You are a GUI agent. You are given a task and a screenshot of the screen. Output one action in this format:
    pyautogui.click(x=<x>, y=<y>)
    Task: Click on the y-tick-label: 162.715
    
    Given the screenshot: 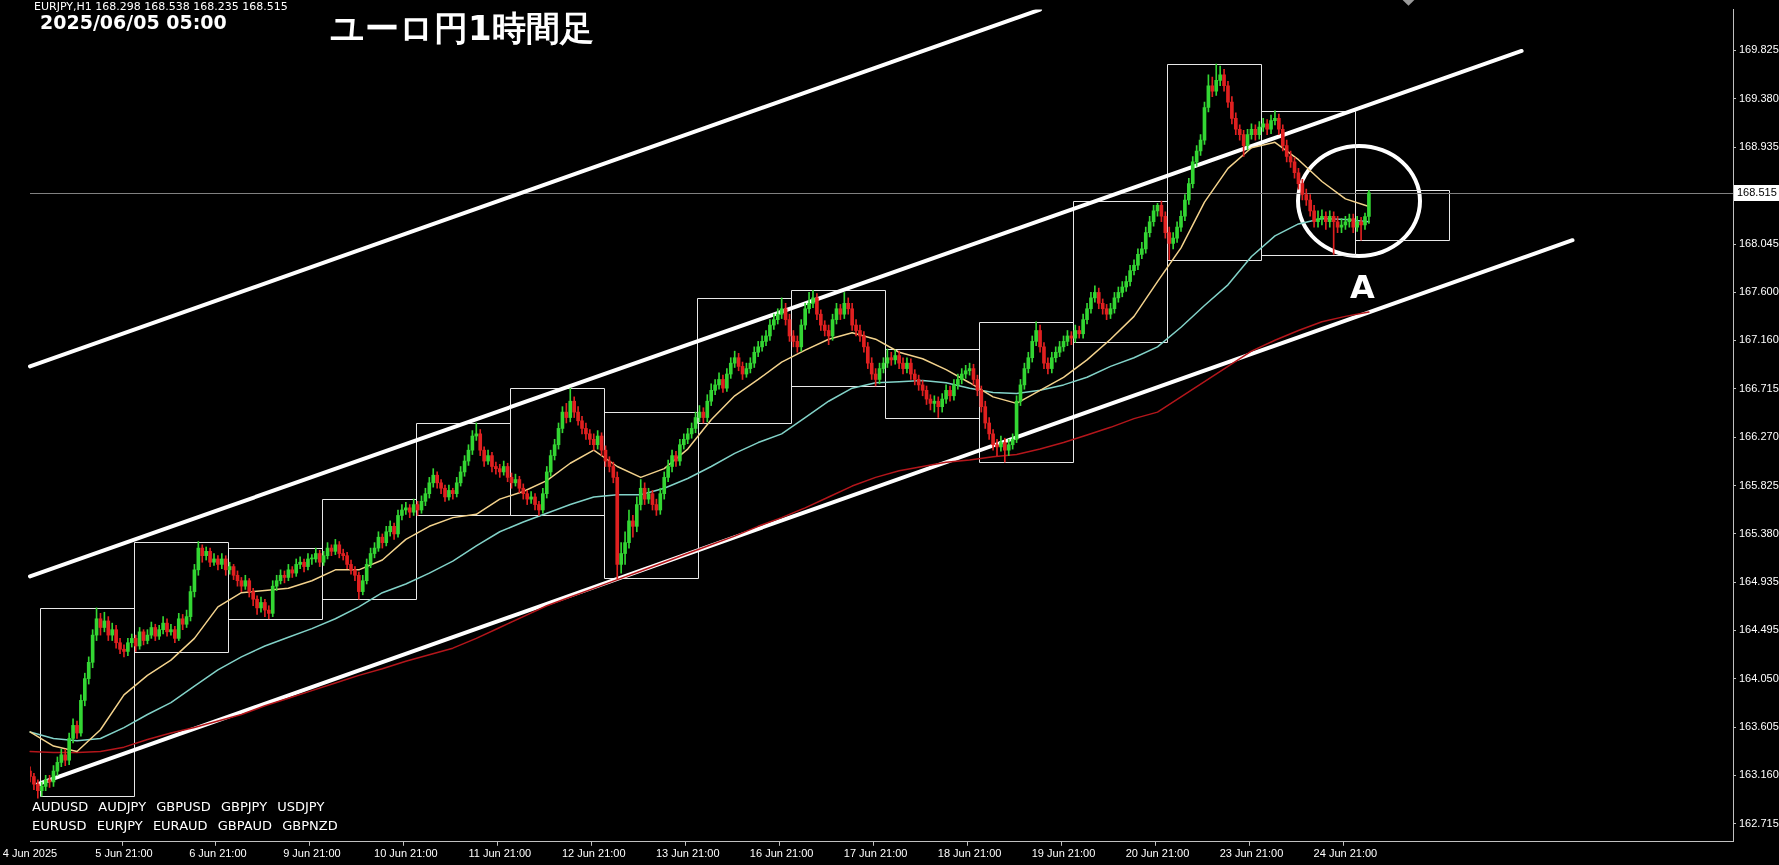 What is the action you would take?
    pyautogui.click(x=1759, y=822)
    